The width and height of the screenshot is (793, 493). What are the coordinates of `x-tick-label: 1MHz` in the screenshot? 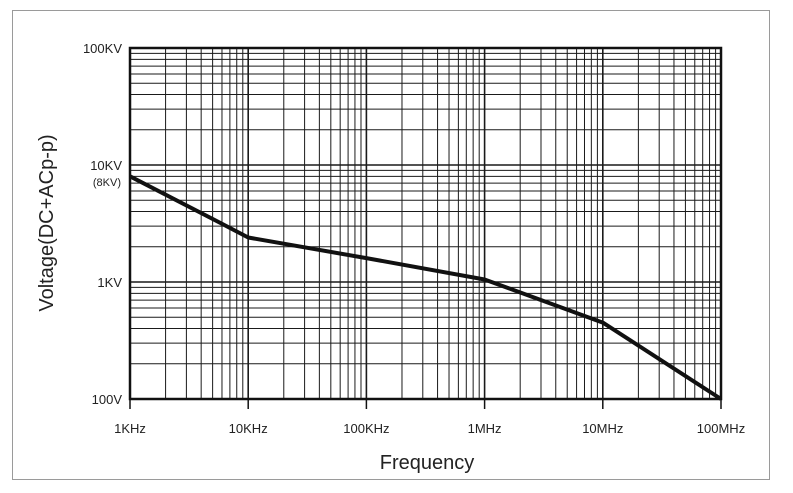 It's located at (485, 428).